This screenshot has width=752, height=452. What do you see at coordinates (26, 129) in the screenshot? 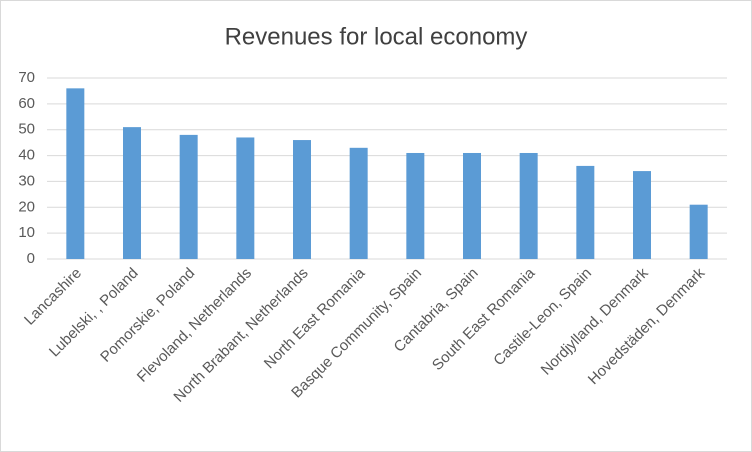
I see `y-tick-label: 50` at bounding box center [26, 129].